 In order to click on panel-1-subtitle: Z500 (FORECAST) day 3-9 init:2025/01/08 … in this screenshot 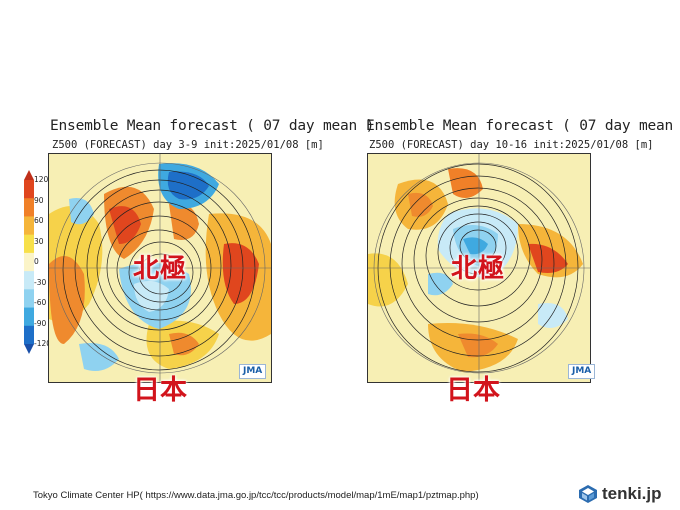, I will do `click(188, 145)`.